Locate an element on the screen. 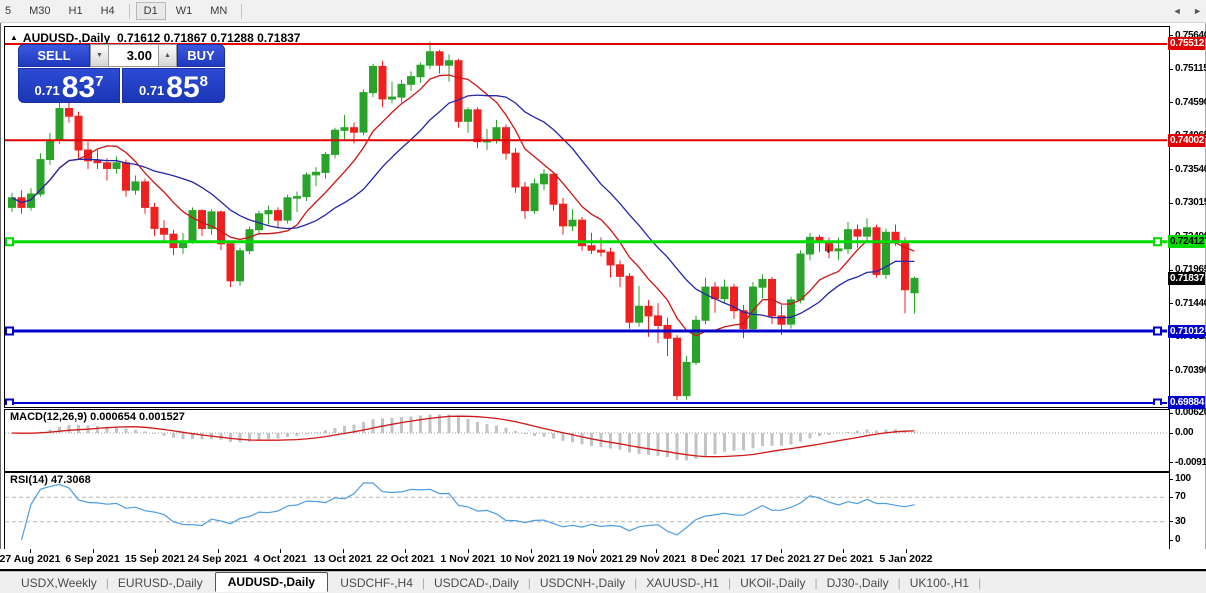 The width and height of the screenshot is (1206, 593). sell-button: SELL is located at coordinates (54, 55).